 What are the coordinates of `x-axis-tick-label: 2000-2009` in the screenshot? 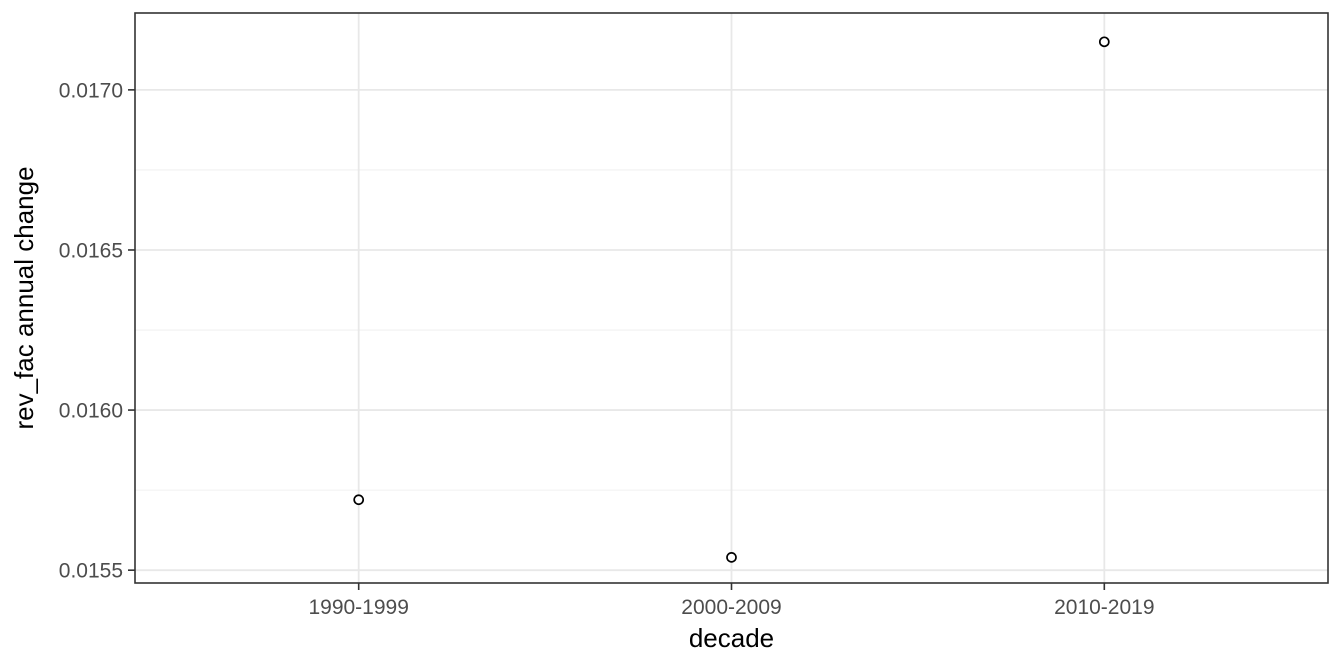 It's located at (731, 607).